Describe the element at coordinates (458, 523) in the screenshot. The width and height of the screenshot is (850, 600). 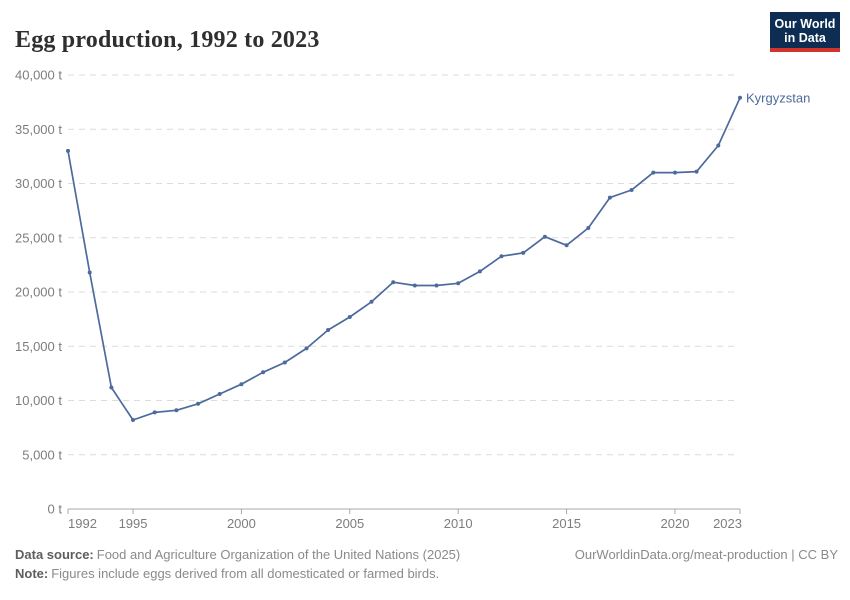
I see `x-tick-label: 2010` at that location.